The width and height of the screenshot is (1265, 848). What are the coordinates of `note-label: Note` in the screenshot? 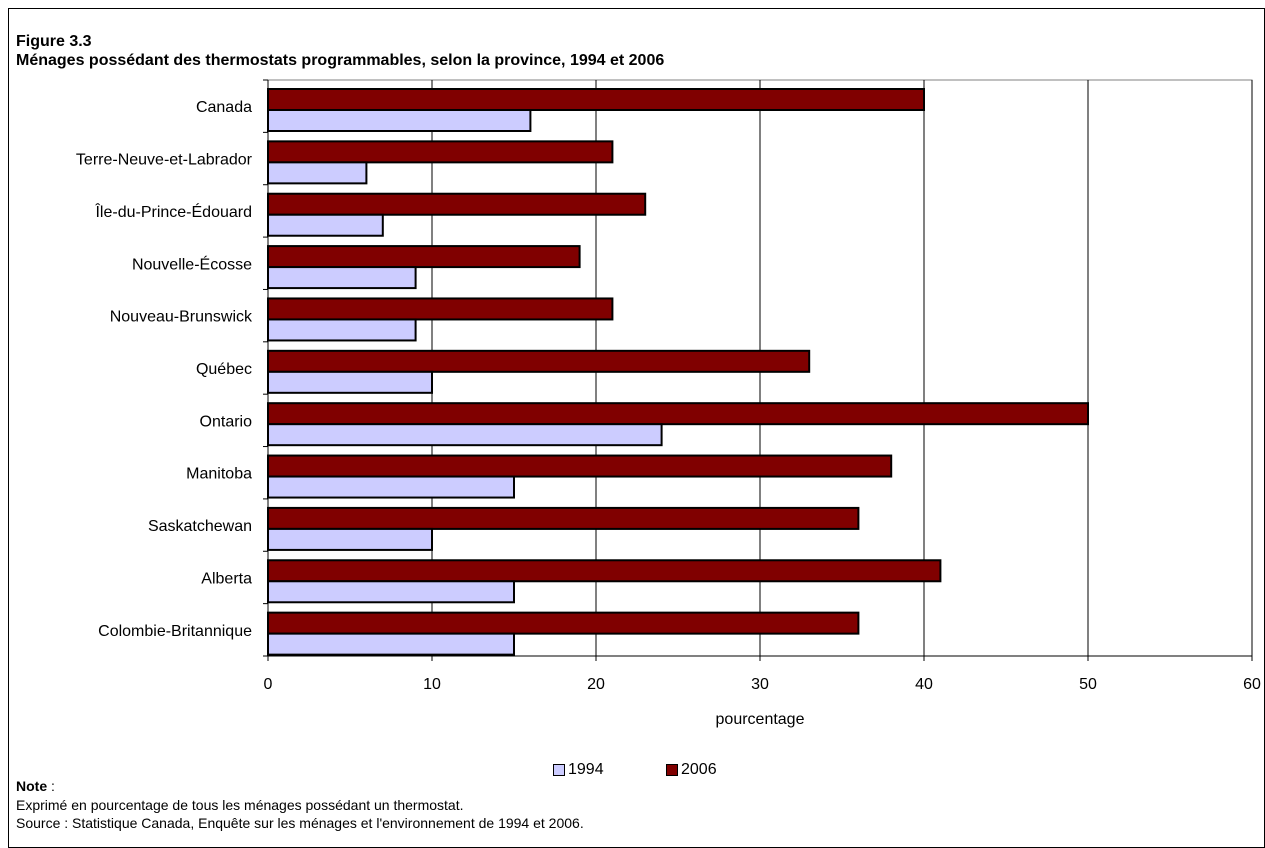 It's located at (32, 786).